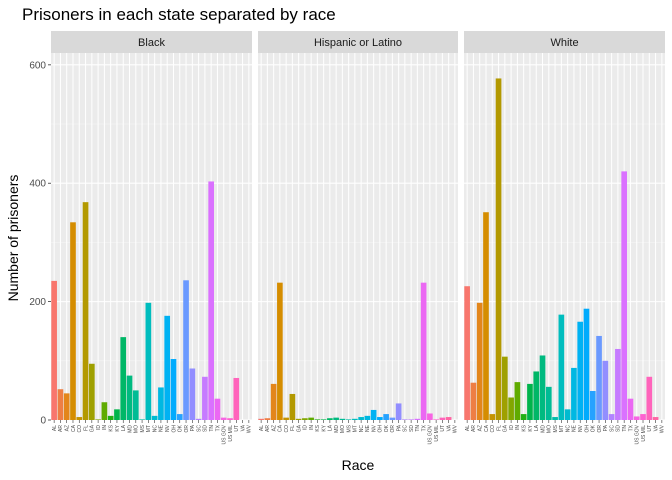 The height and width of the screenshot is (480, 672). What do you see at coordinates (225, 434) in the screenshot?
I see `x-tick-label: US GOV` at bounding box center [225, 434].